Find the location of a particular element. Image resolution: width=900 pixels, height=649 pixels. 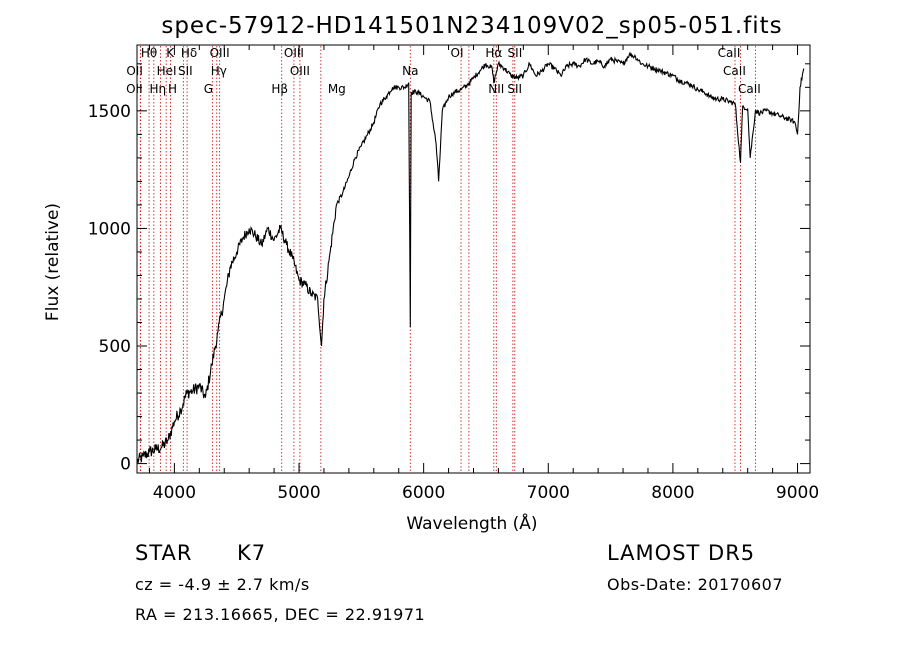

spectral-line-label: Hγ is located at coordinates (219, 71).